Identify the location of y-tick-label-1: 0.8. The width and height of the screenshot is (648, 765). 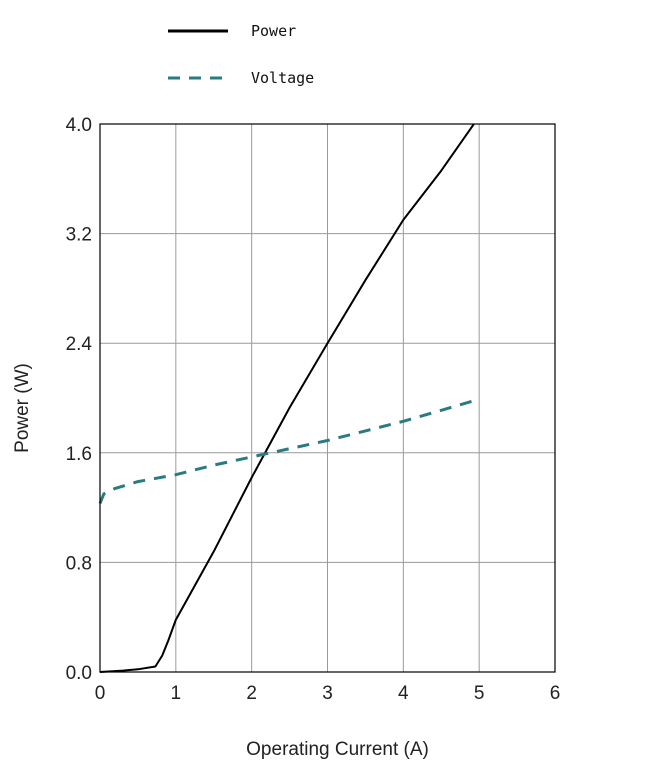
(79, 563).